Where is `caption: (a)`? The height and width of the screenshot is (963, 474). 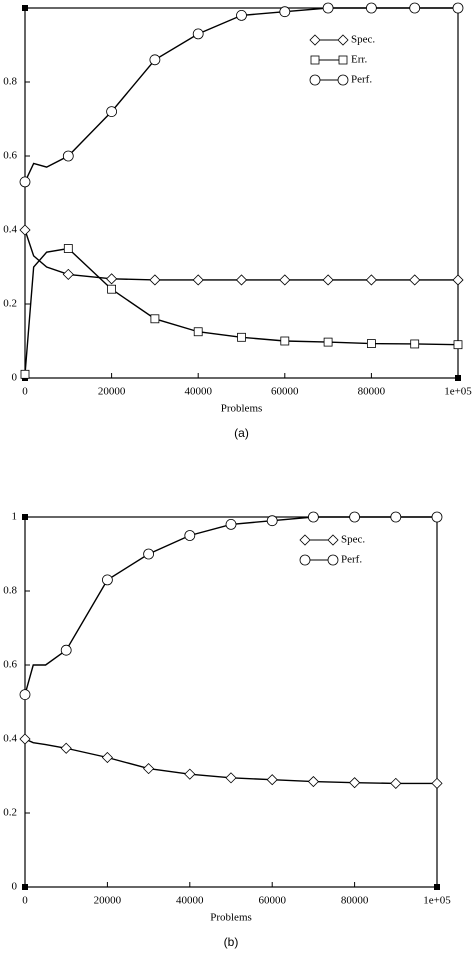
caption: (a) is located at coordinates (241, 433).